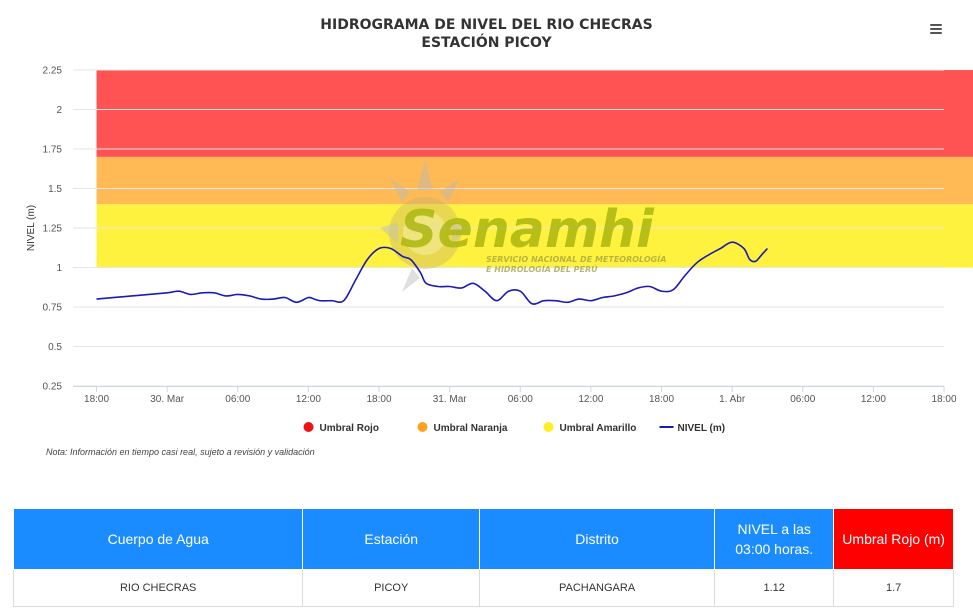  Describe the element at coordinates (597, 588) in the screenshot. I see `cell-distrito: PACHANGARA` at that location.